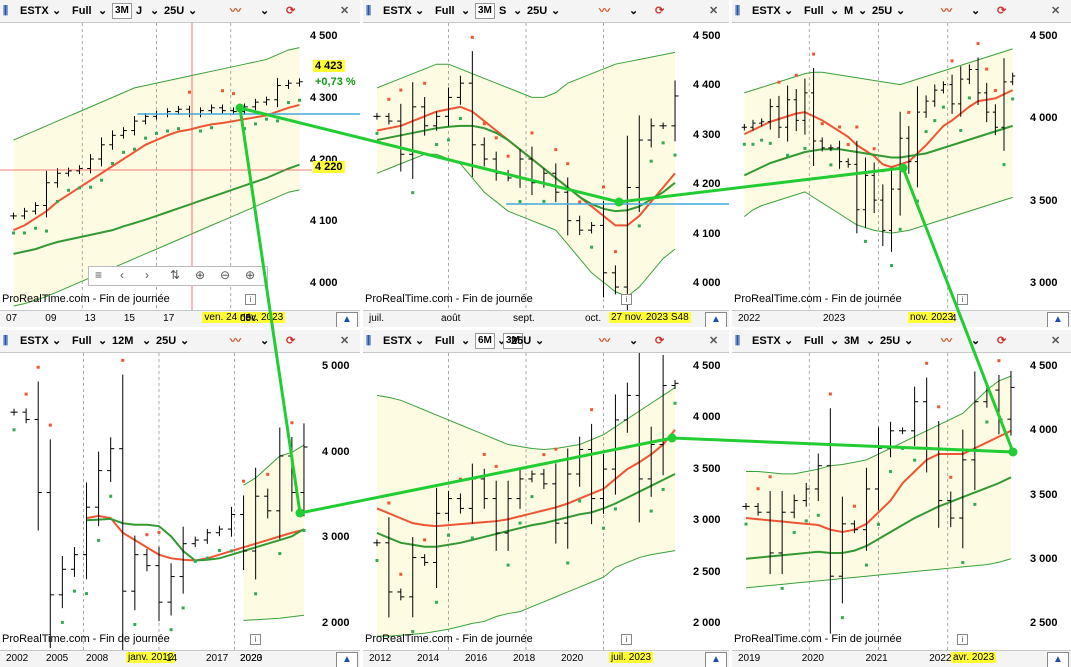  Describe the element at coordinates (147, 275) in the screenshot. I see `scroll-right-icon: ›` at that location.